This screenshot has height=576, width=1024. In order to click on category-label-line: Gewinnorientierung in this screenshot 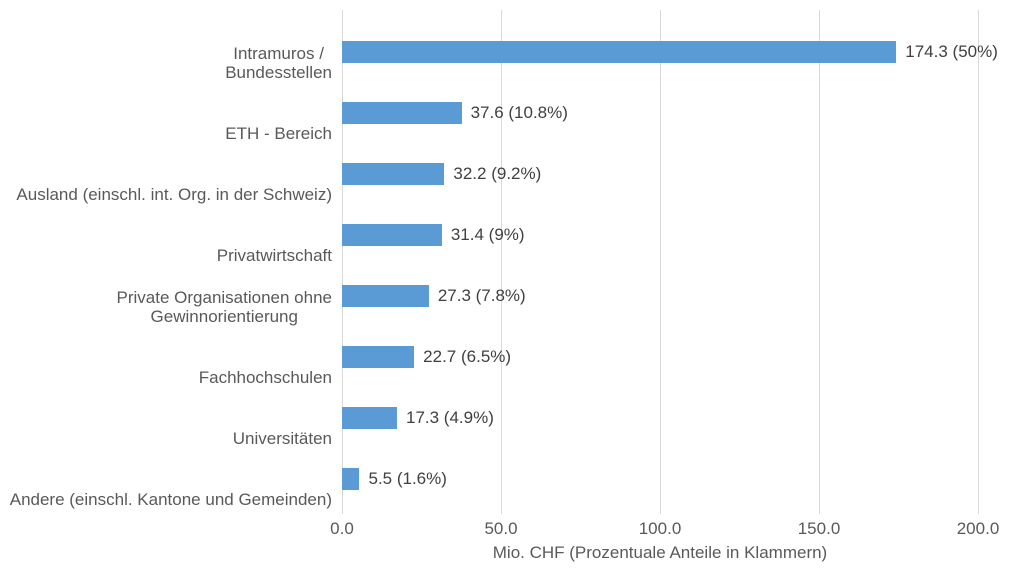, I will do `click(224, 316)`.